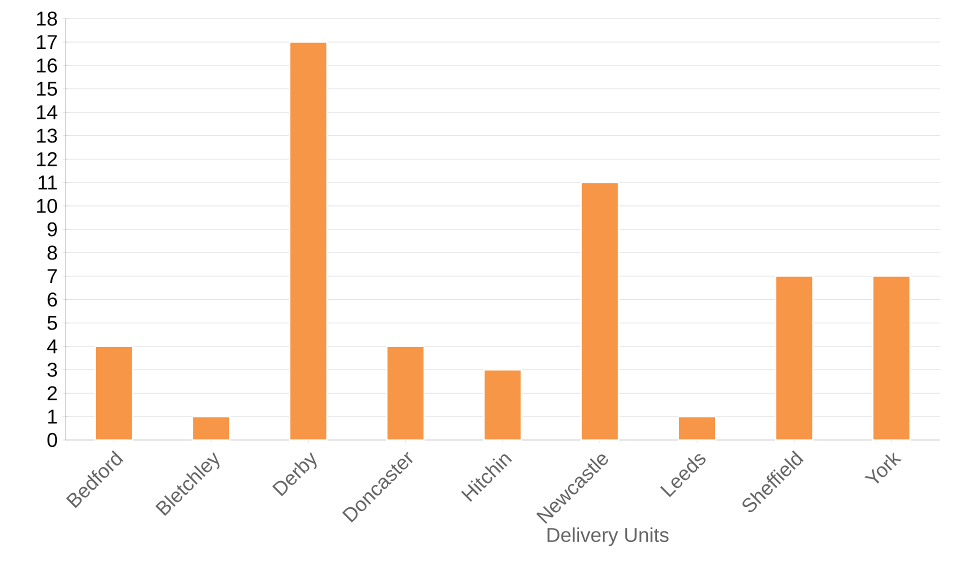 This screenshot has height=564, width=956. I want to click on y-tick-label: 11, so click(47, 183).